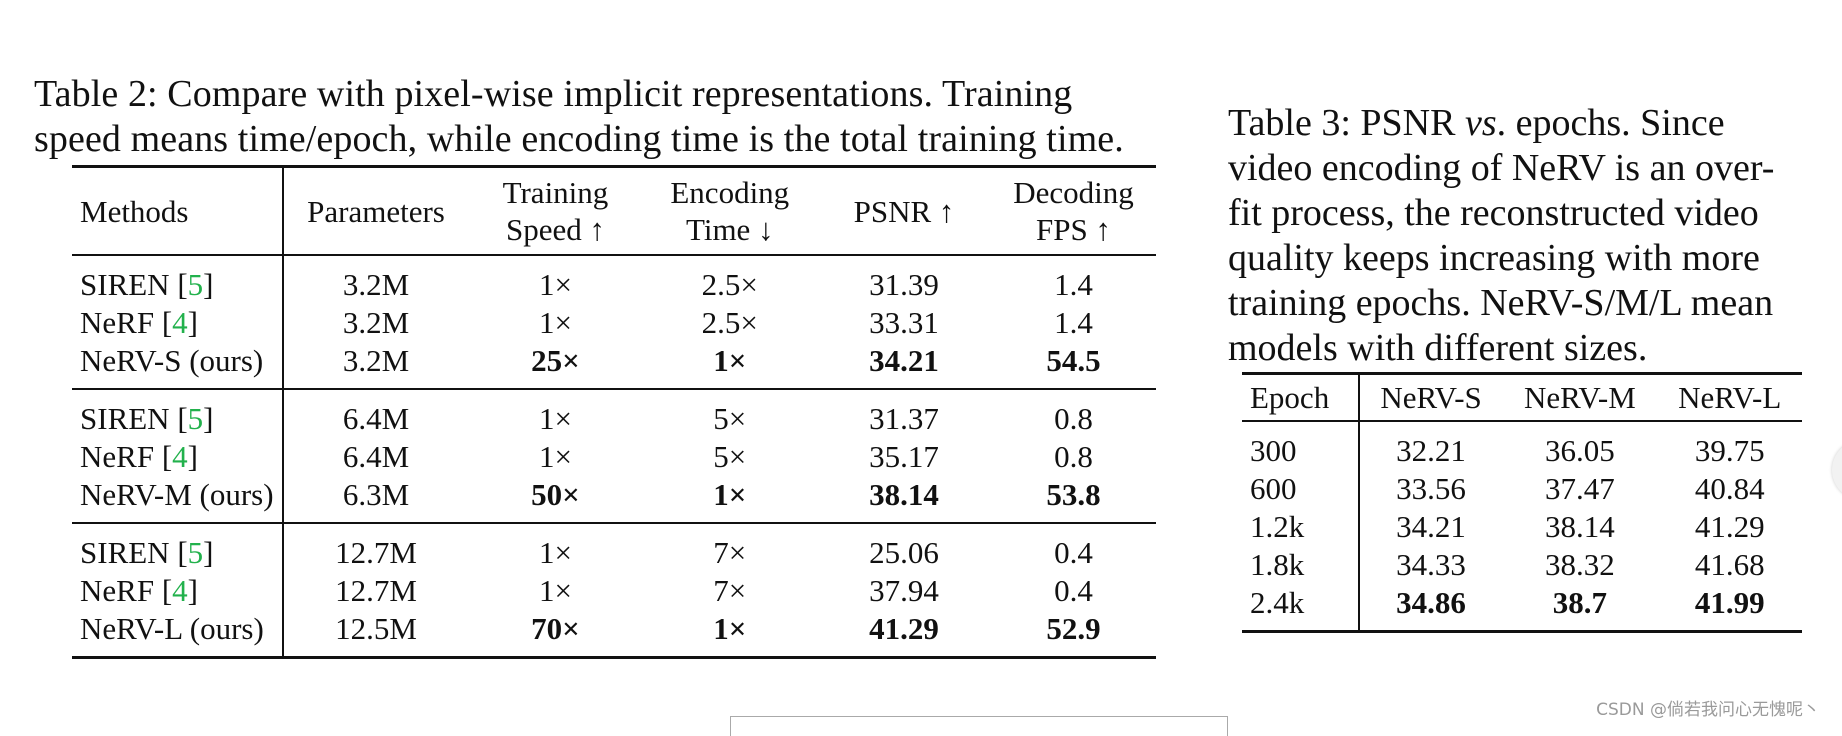  What do you see at coordinates (1073, 628) in the screenshot?
I see `decoding-fps-cell: 52.9` at bounding box center [1073, 628].